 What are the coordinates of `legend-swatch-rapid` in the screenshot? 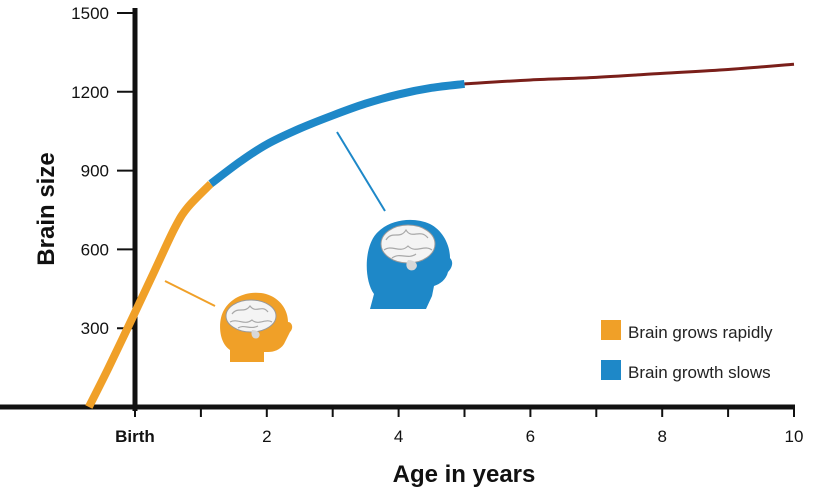 It's located at (611, 330).